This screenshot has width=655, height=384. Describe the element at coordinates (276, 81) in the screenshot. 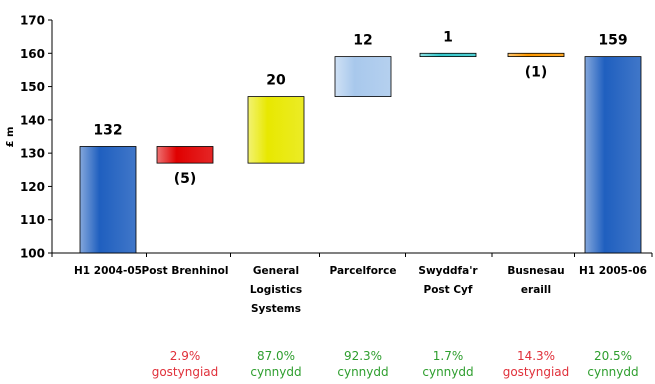

I see `bar-value-label: 20` at that location.